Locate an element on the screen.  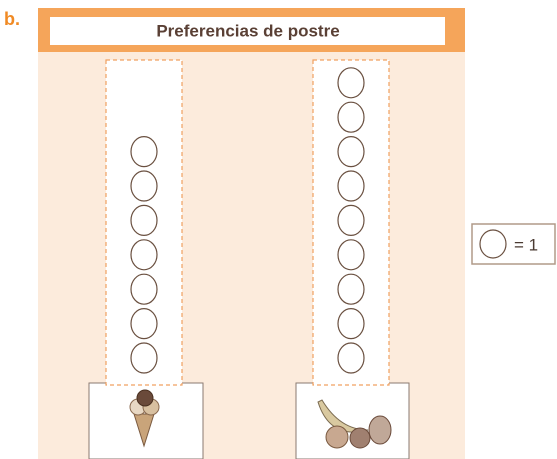
key is located at coordinates (513, 244).